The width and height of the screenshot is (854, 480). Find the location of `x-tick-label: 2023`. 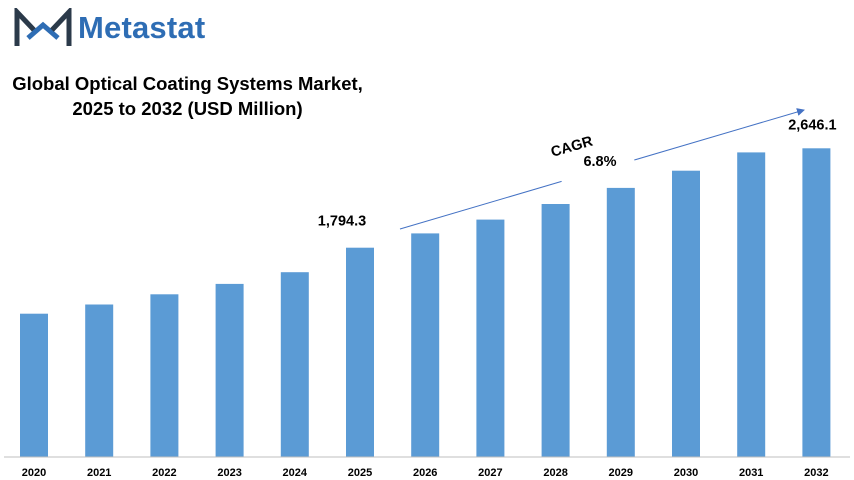

x-tick-label: 2023 is located at coordinates (229, 473).